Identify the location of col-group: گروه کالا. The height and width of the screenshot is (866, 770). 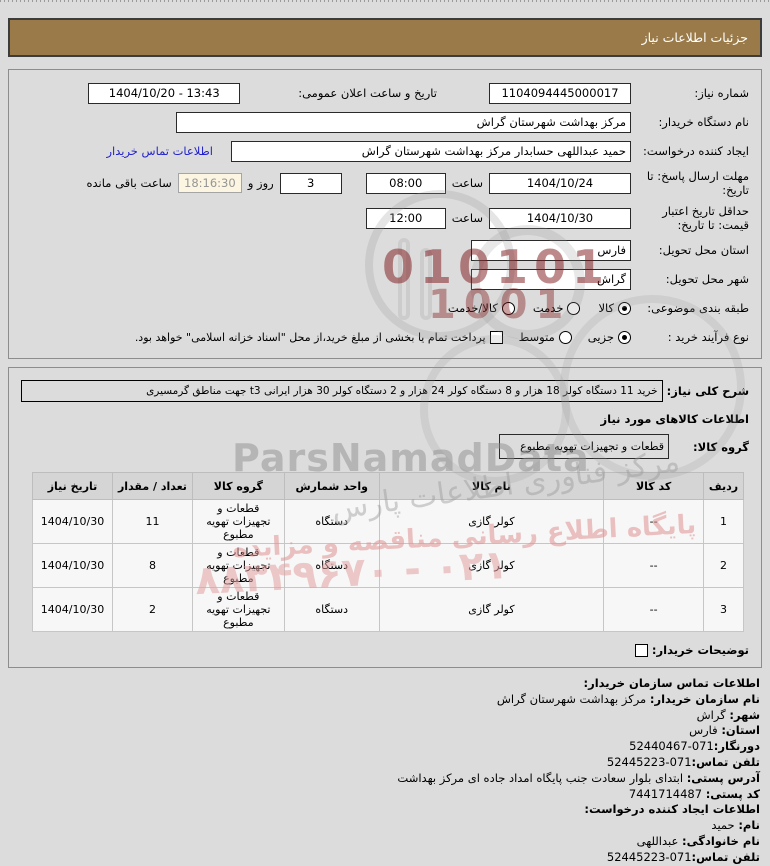
(238, 486).